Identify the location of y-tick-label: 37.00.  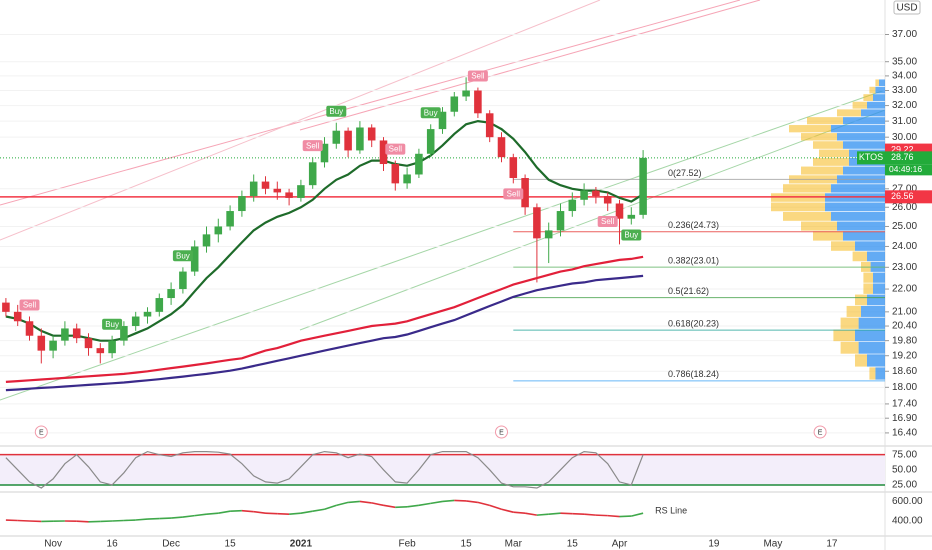
(904, 34).